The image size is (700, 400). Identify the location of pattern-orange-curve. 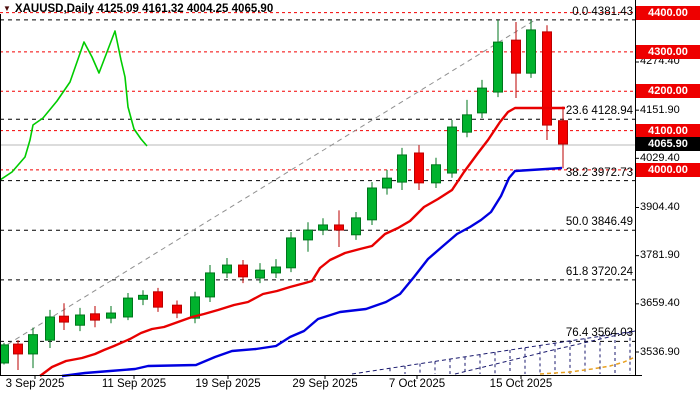
(587, 365).